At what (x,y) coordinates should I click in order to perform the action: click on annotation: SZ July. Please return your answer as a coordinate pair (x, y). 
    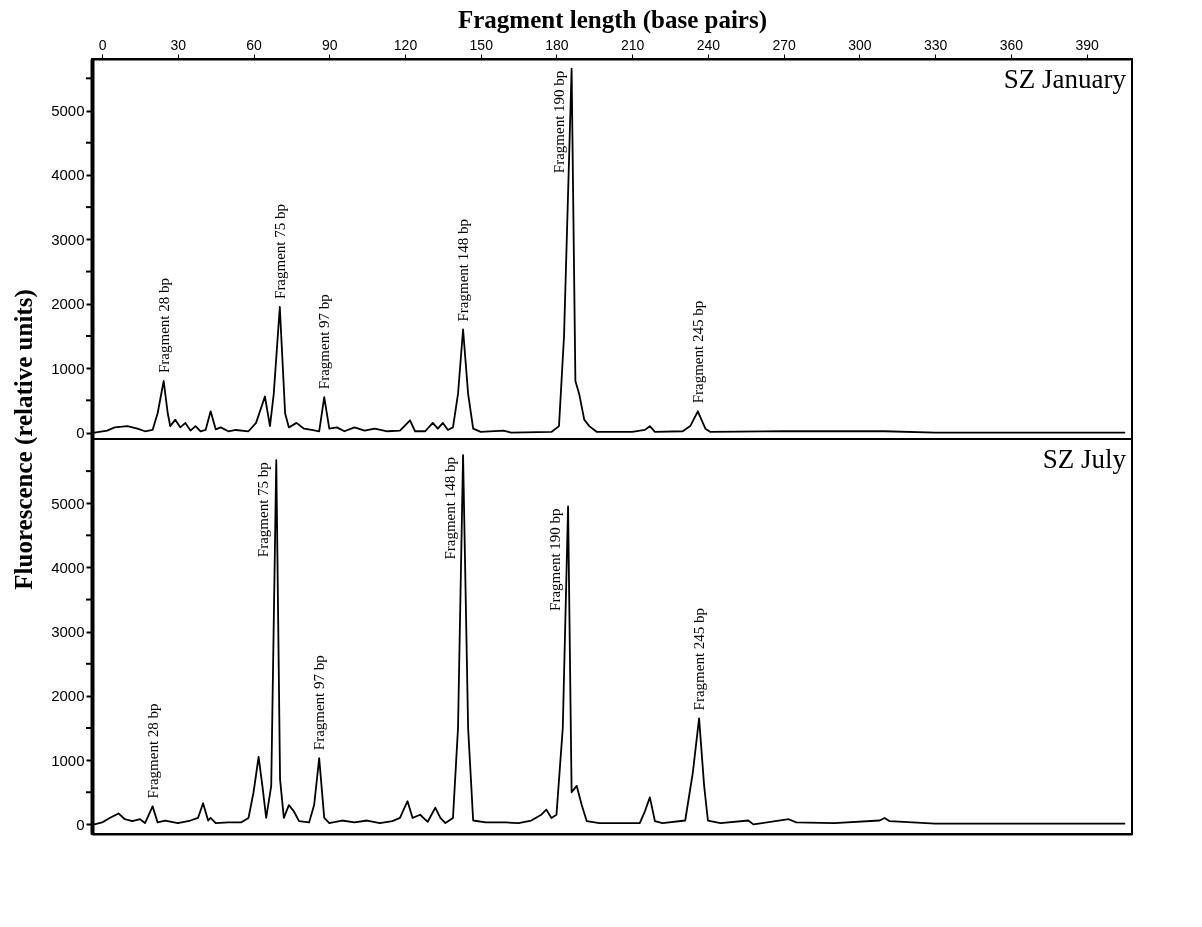
    Looking at the image, I should click on (1084, 459).